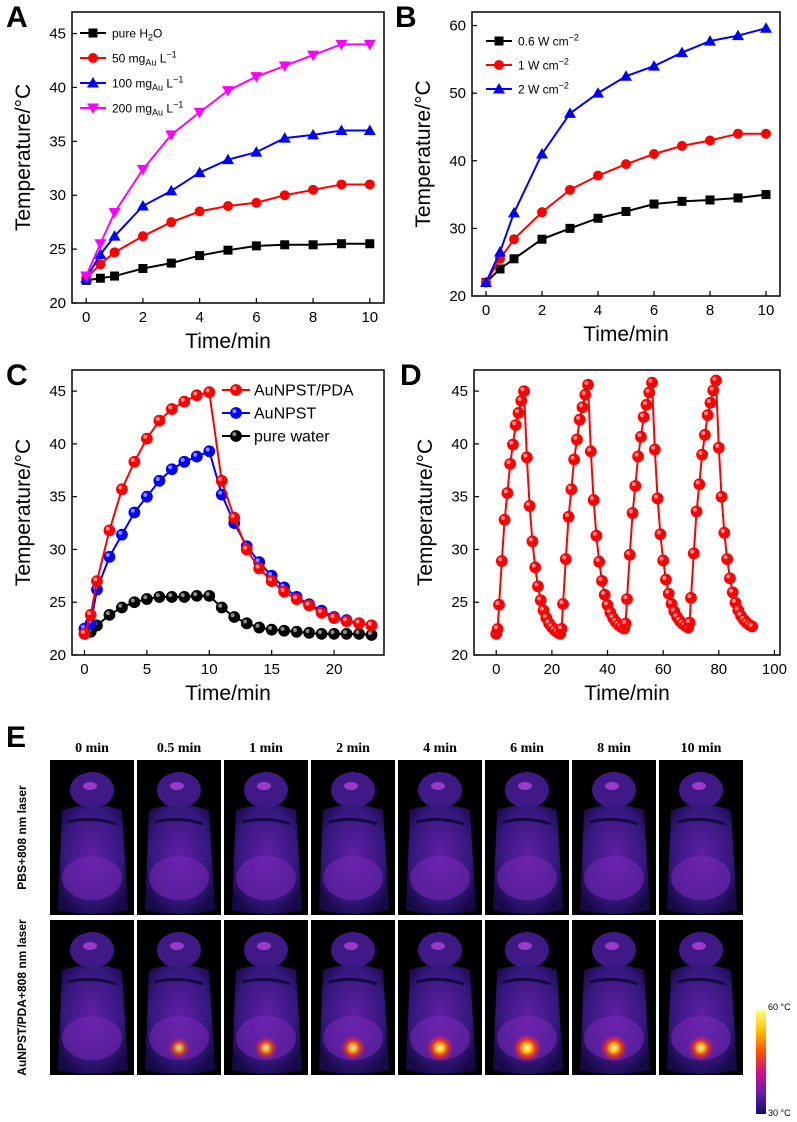 This screenshot has width=797, height=1122. I want to click on x-tick-label: 8, so click(710, 310).